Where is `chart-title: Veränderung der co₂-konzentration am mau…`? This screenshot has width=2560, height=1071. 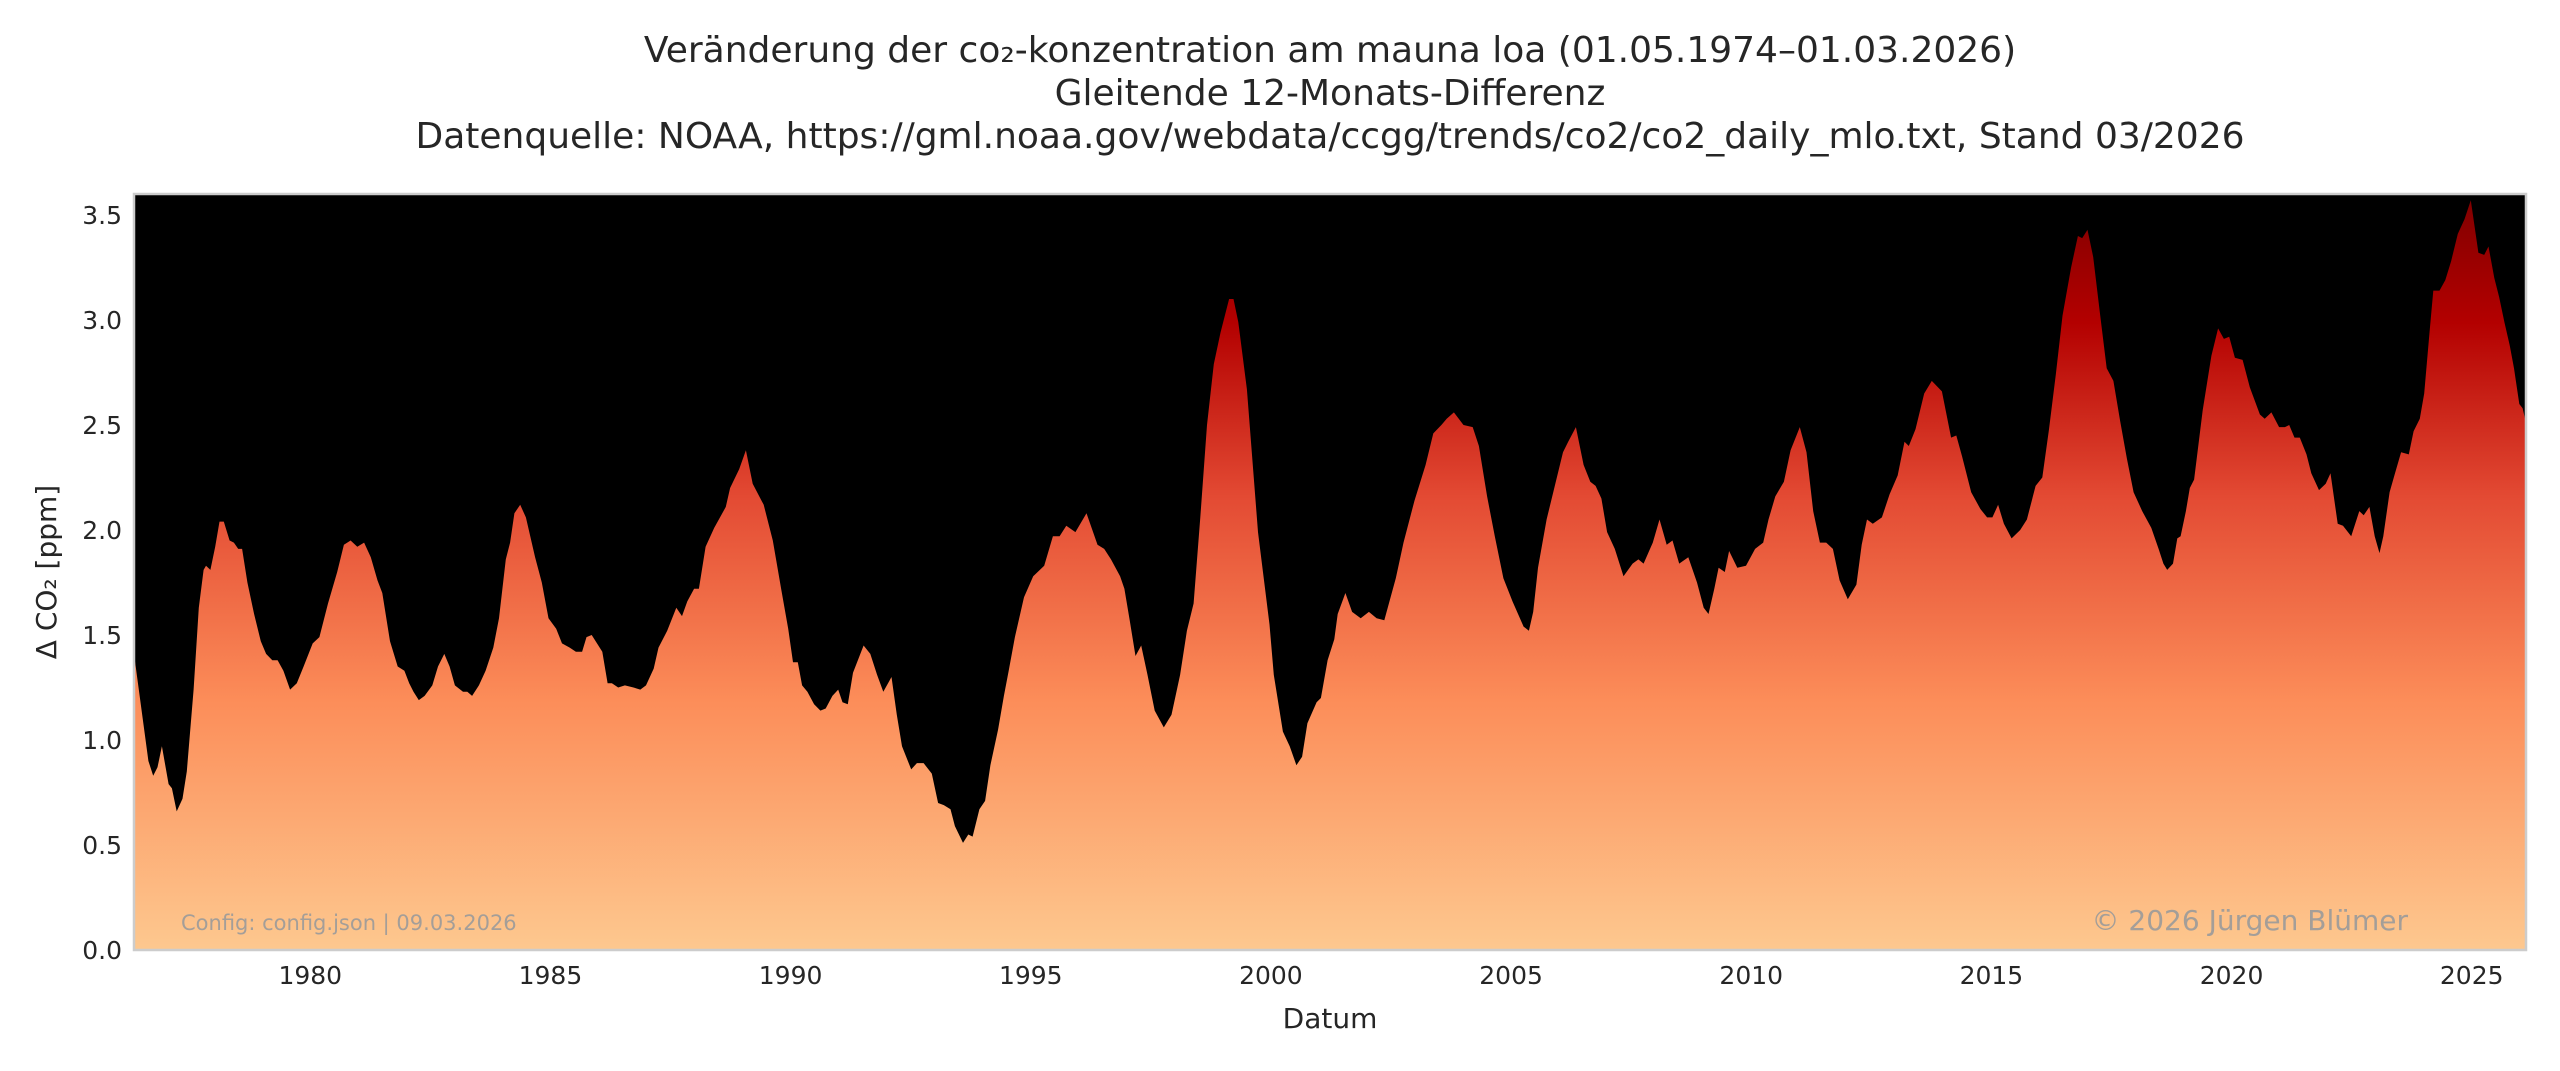
chart-title: Veränderung der co₂-konzentration am mau… is located at coordinates (1330, 50).